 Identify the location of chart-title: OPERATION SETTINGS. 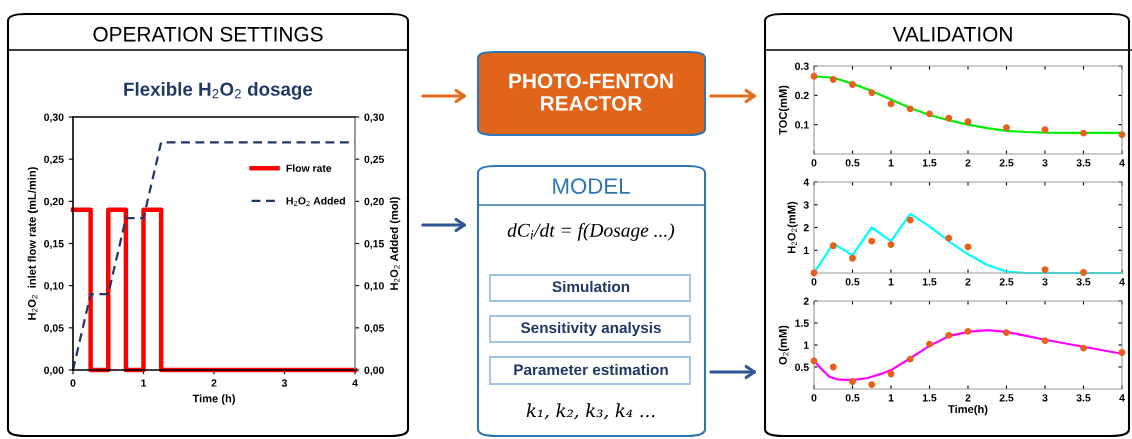
(208, 34).